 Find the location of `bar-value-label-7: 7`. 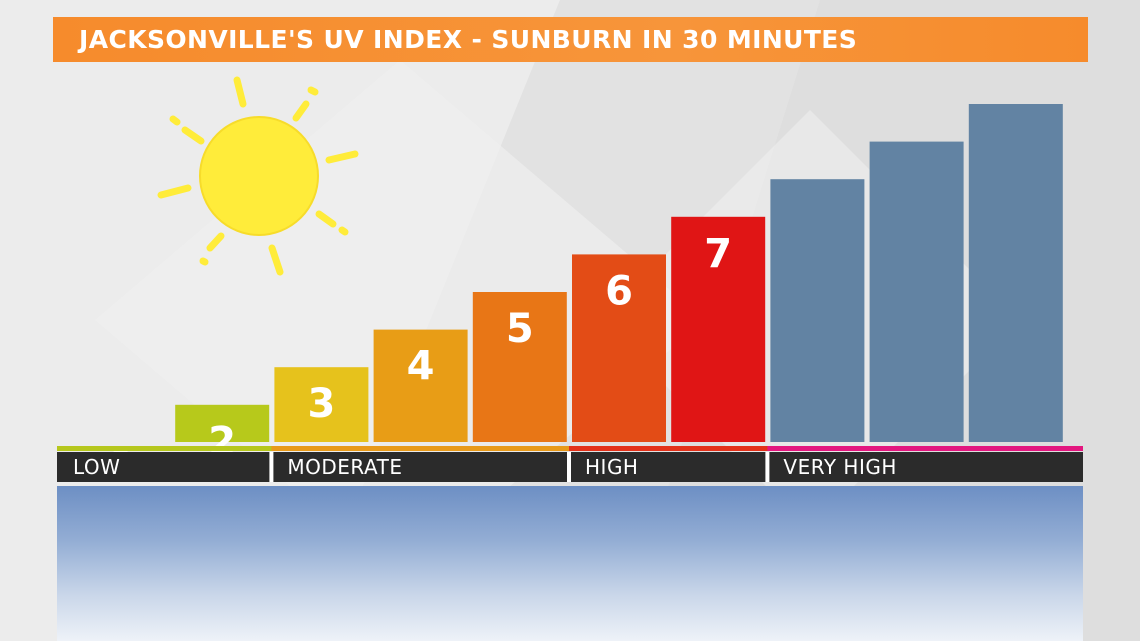

bar-value-label-7: 7 is located at coordinates (718, 254).